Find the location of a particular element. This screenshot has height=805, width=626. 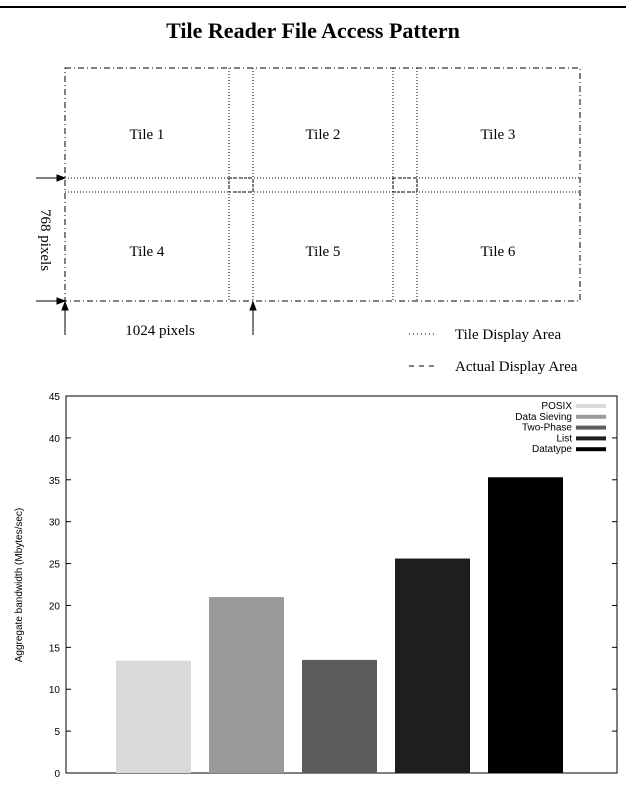

tile-label-3: Tile 3 is located at coordinates (498, 135).